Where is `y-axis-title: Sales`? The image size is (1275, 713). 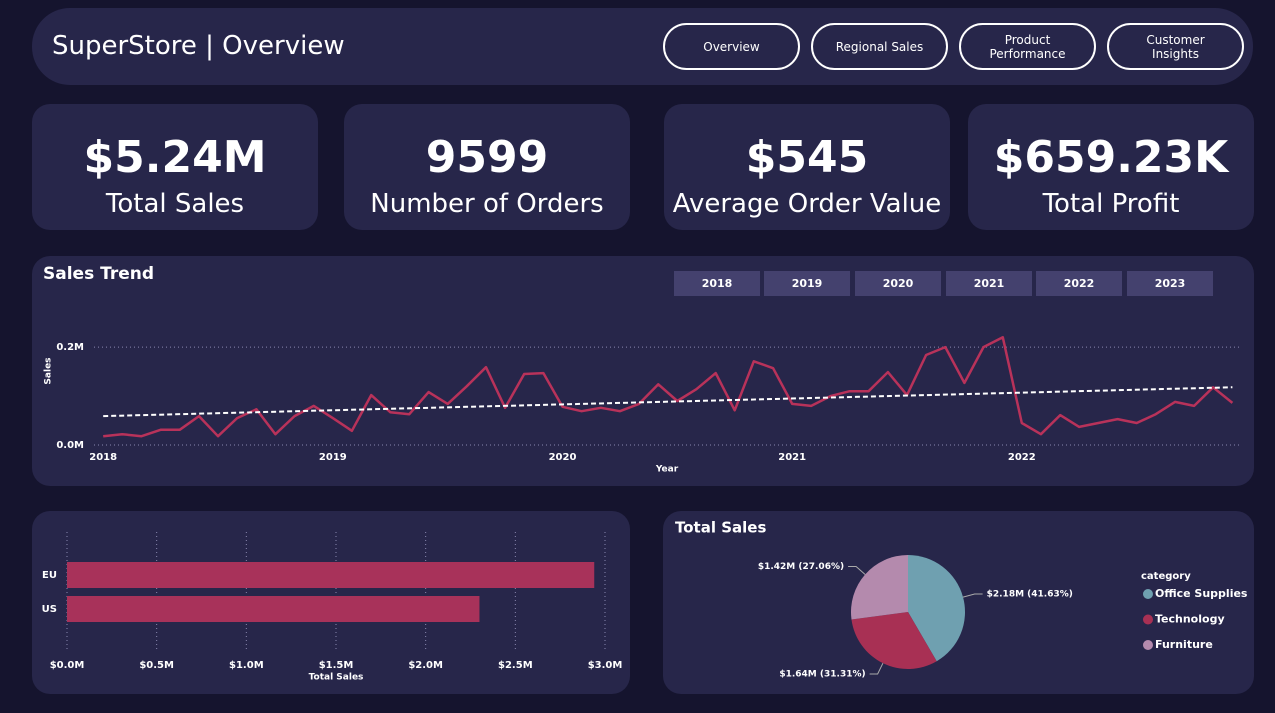
y-axis-title: Sales is located at coordinates (49, 370).